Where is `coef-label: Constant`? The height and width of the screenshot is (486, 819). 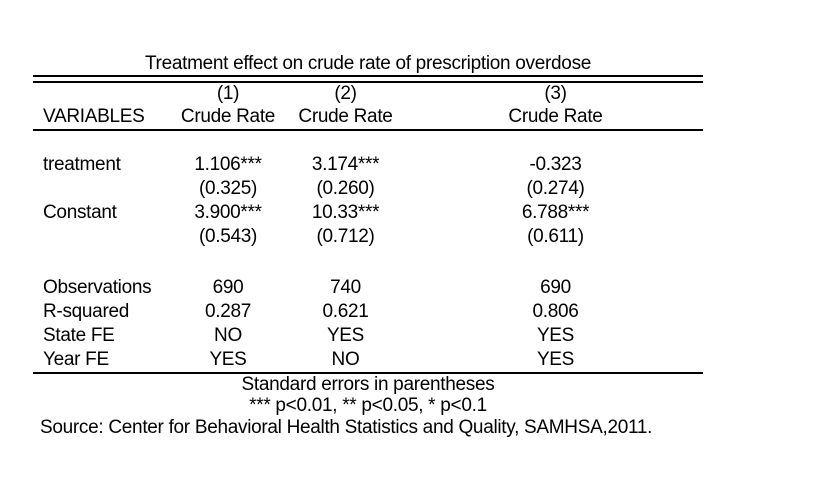
coef-label: Constant is located at coordinates (80, 212).